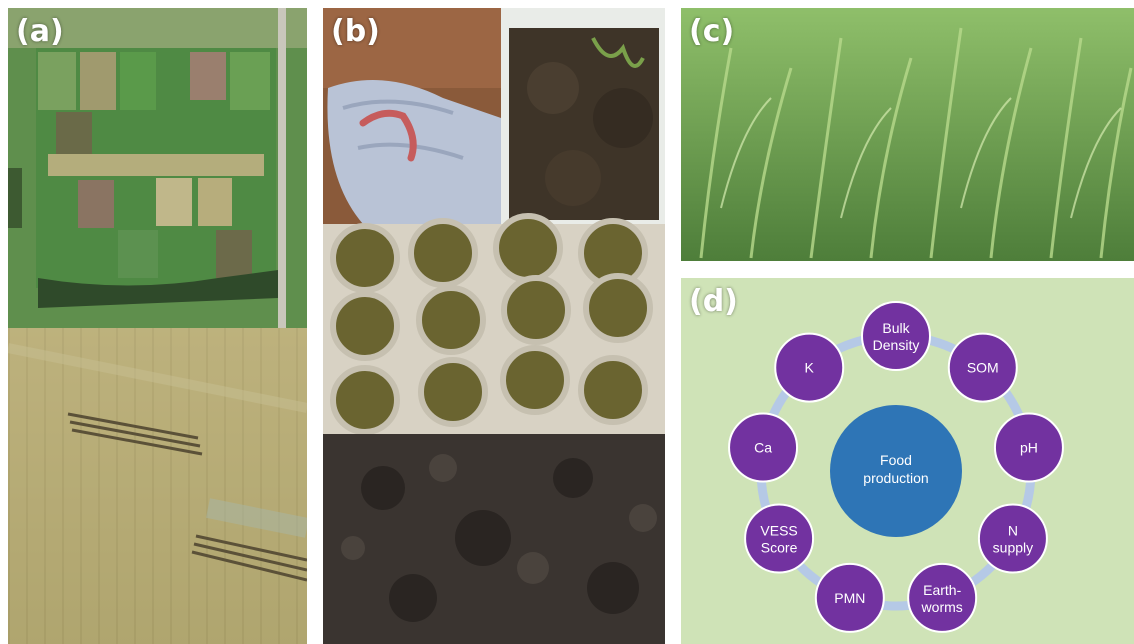 This screenshot has width=1134, height=644. I want to click on indicator-node-earth-worms: Earth-worms, so click(942, 597).